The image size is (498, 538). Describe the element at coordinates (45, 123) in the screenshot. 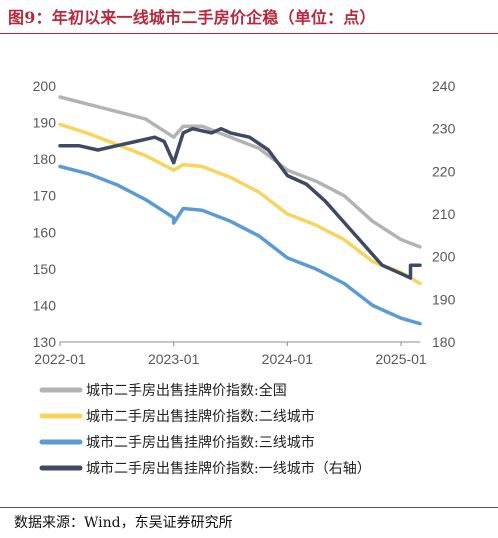

I see `left-axis-tick-label: 190` at that location.